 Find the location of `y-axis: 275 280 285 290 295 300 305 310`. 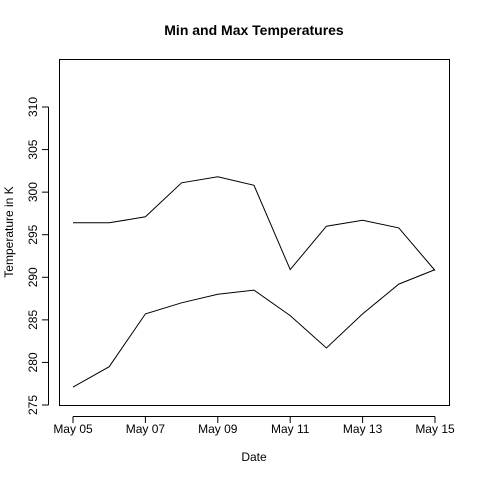

y-axis: 275 280 285 290 295 300 305 310 is located at coordinates (37, 256).